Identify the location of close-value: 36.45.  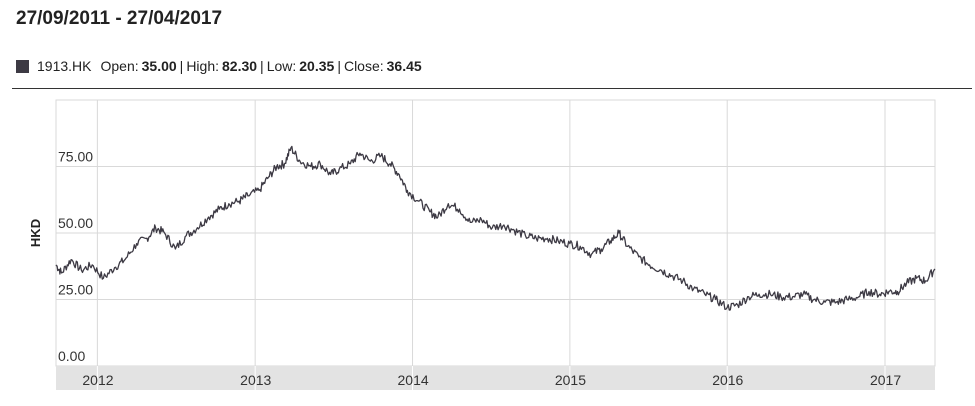
(404, 66).